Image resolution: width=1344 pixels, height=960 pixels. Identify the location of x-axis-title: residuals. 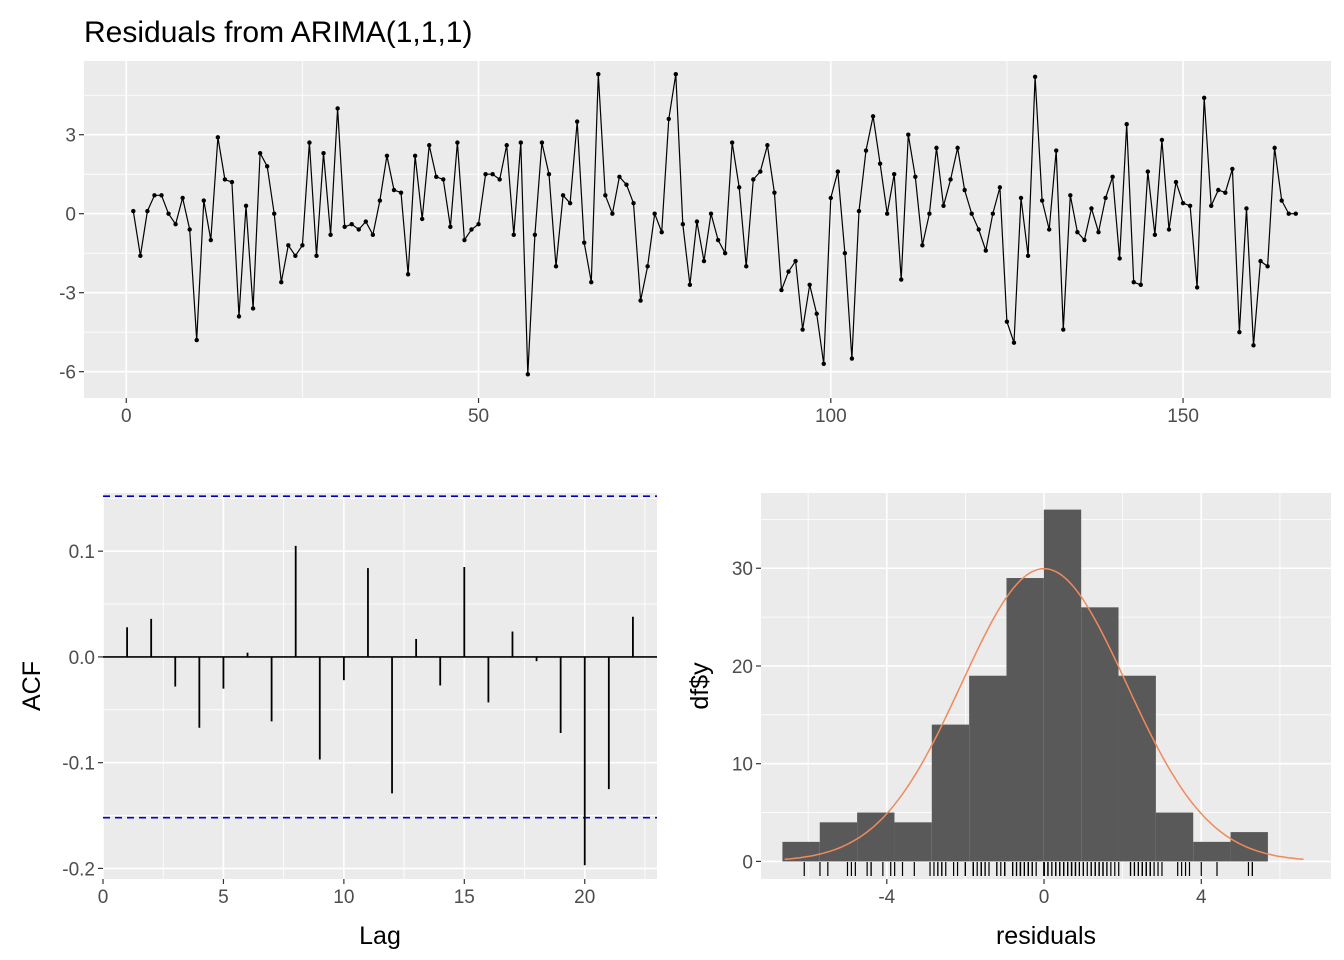
(1046, 936).